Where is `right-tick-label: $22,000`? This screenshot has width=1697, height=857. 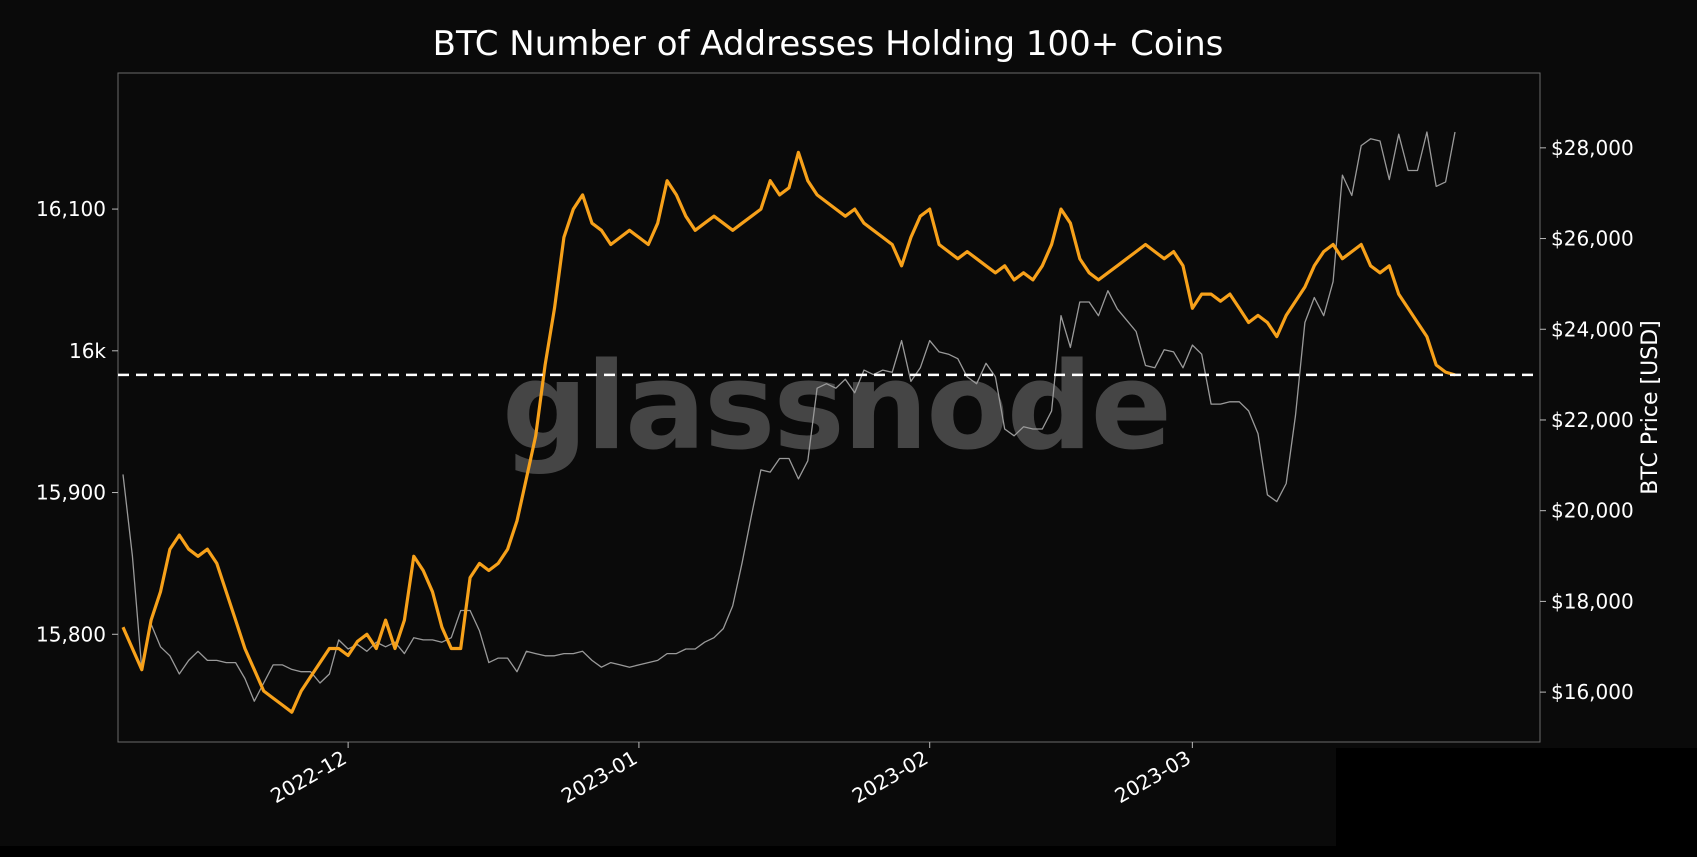 right-tick-label: $22,000 is located at coordinates (1592, 420).